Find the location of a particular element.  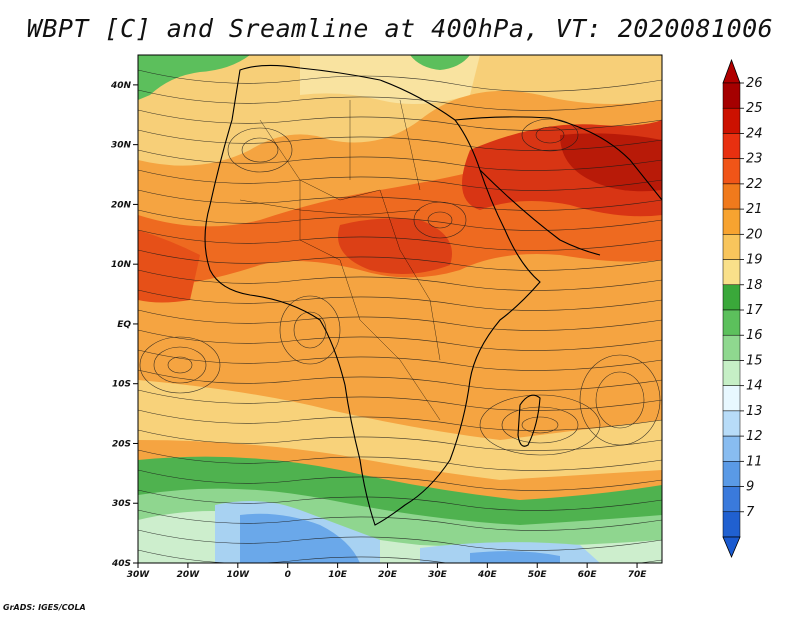

y-tick-label: 30N is located at coordinates (121, 146).